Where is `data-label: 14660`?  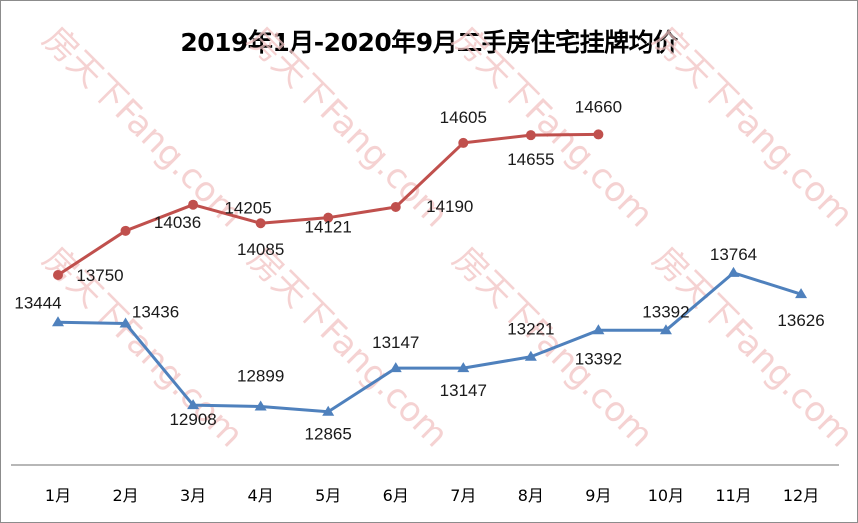 data-label: 14660 is located at coordinates (598, 106).